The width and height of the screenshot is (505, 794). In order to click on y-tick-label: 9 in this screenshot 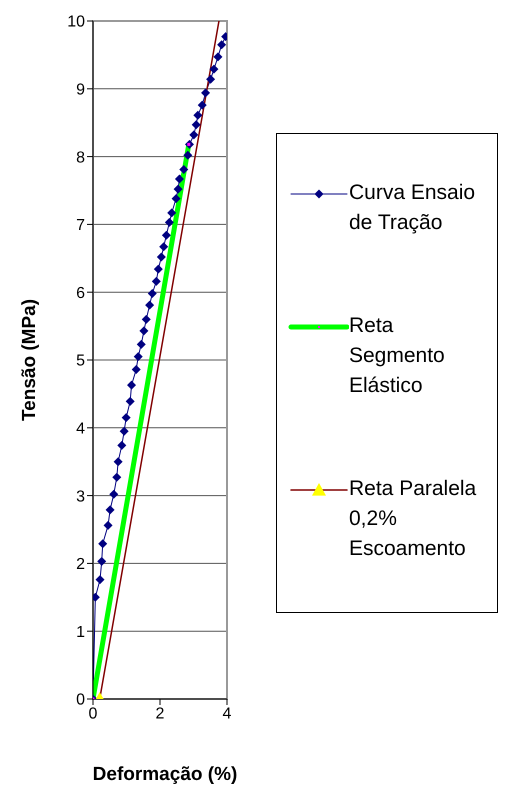, I will do `click(81, 89)`.